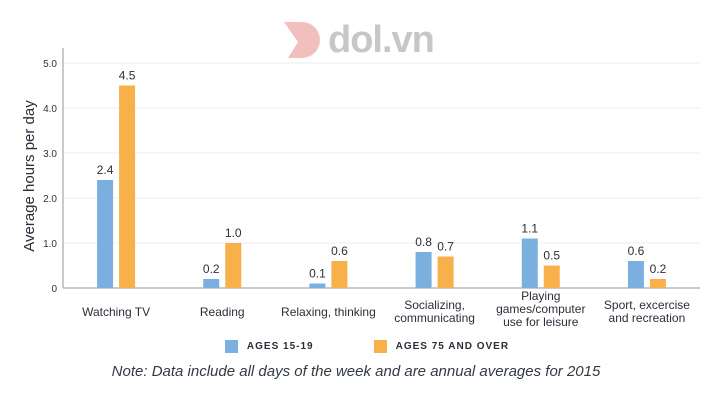 This screenshot has width=712, height=401. What do you see at coordinates (105, 170) in the screenshot?
I see `data-label: 2.4` at bounding box center [105, 170].